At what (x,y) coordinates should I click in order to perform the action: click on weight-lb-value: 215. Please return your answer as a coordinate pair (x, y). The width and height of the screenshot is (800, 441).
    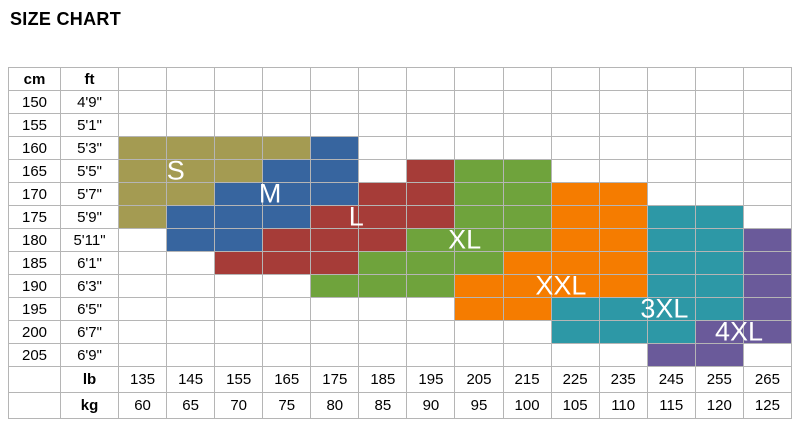
    Looking at the image, I should click on (527, 379).